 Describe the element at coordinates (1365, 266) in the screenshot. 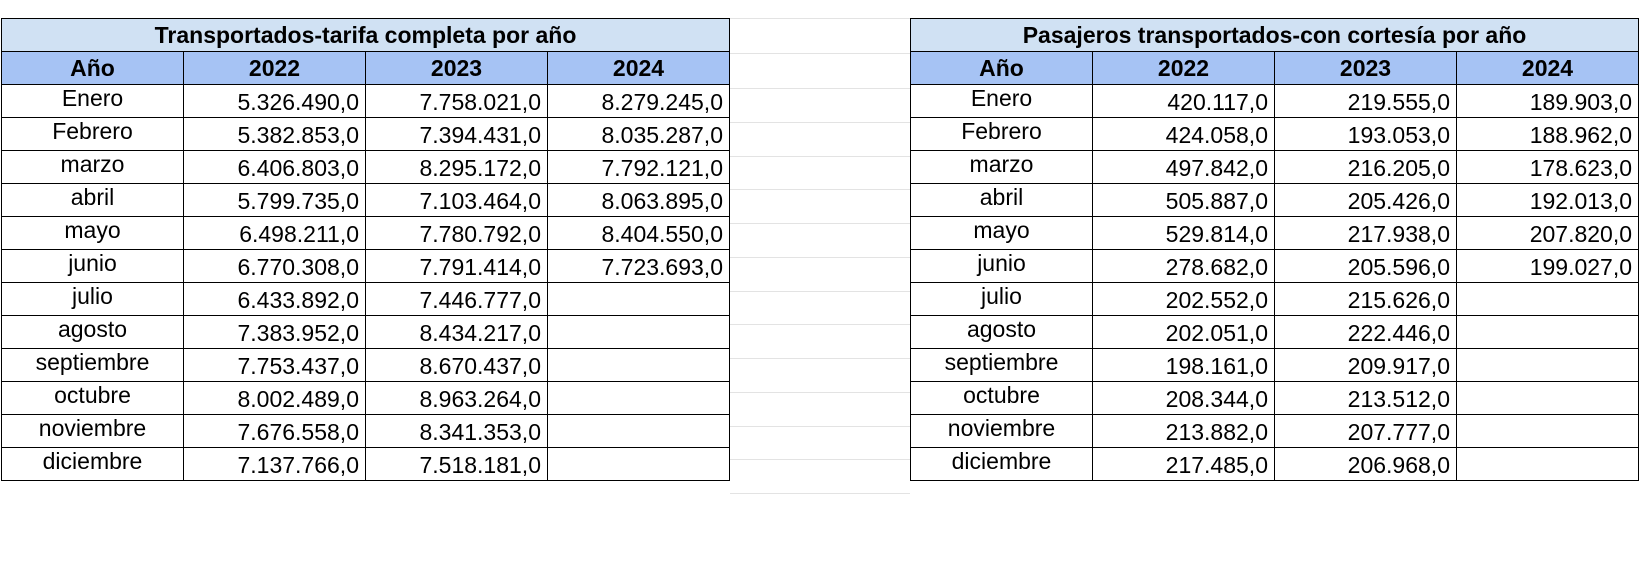

I see `value-cell: 205.596,0` at that location.